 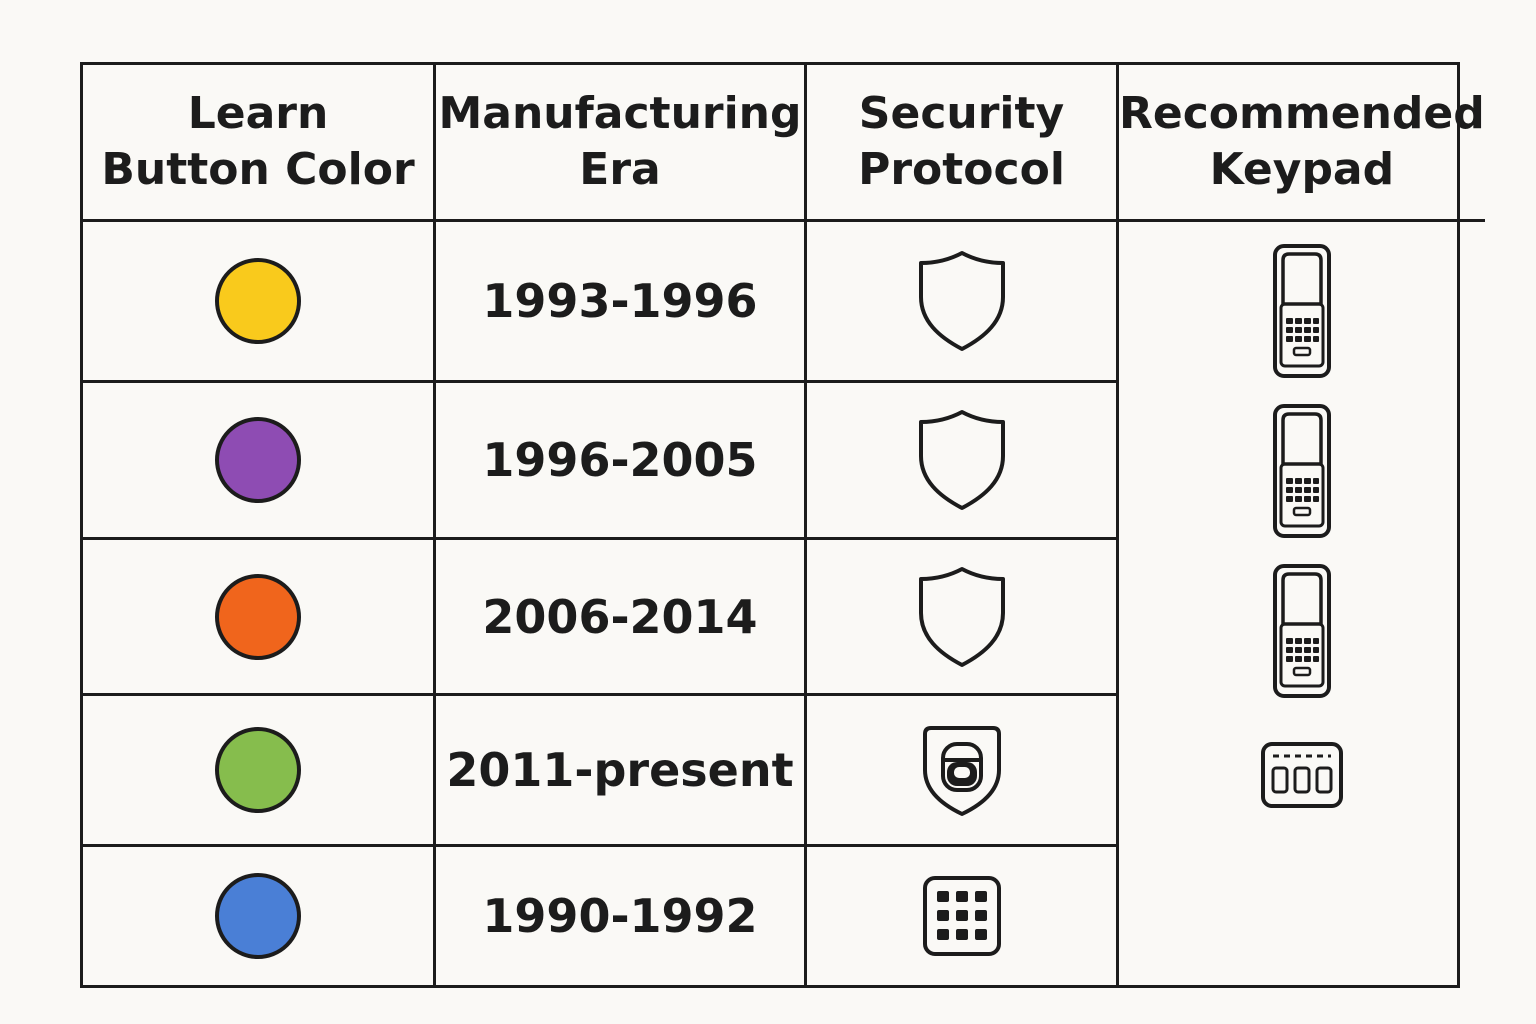 I want to click on era-label: 1993-1996, so click(x=620, y=301).